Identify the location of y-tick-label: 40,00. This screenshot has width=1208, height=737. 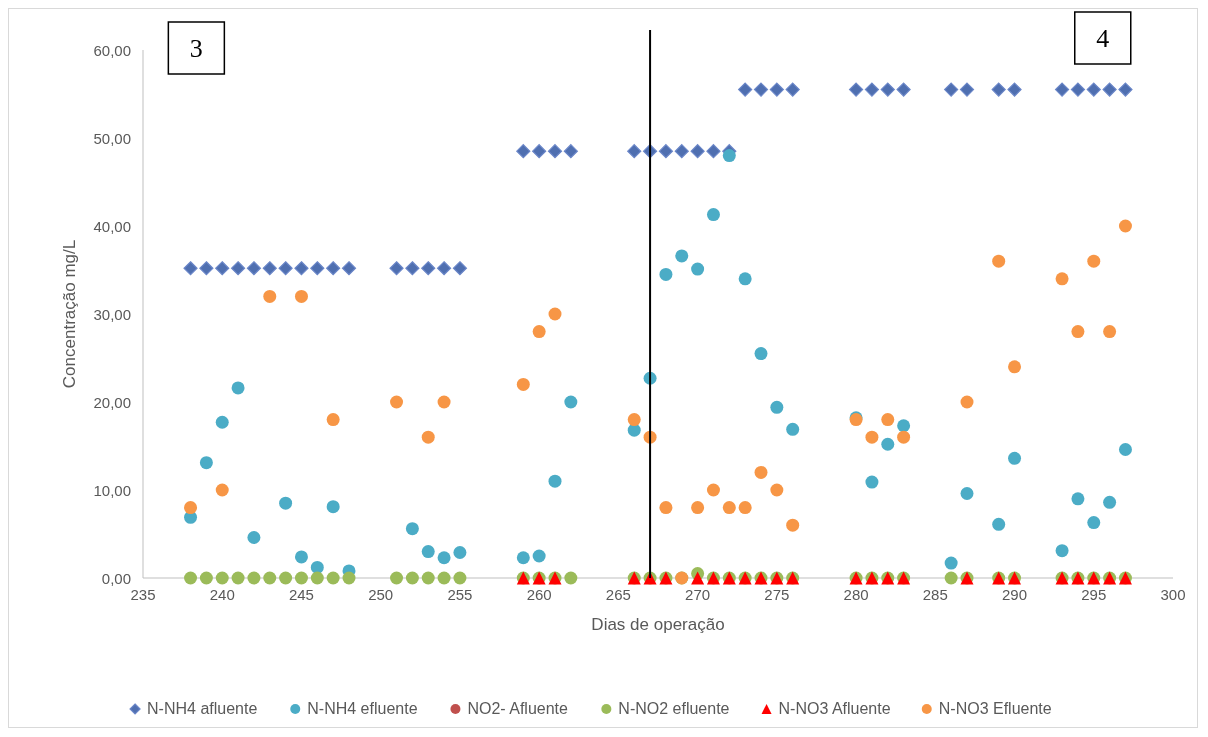
(112, 226).